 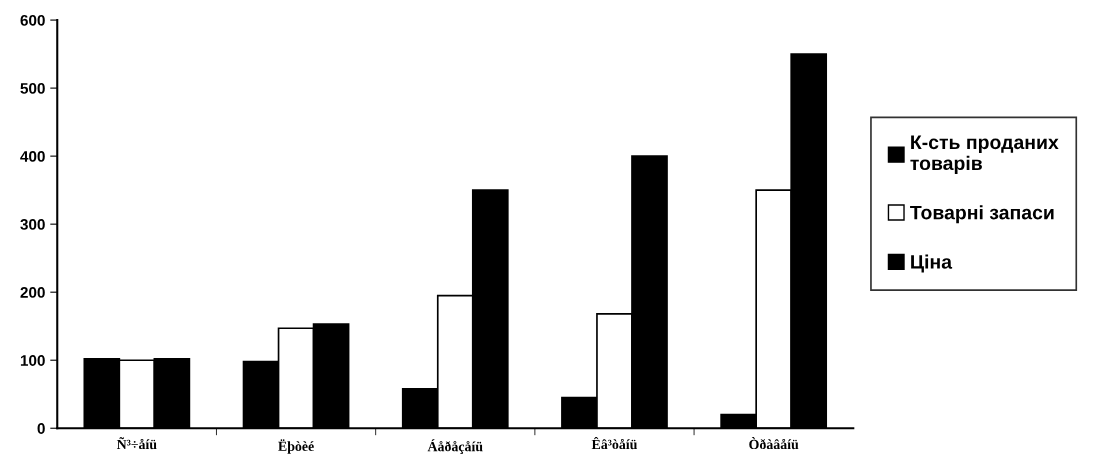 I want to click on x-tick-label: Ëþòèé, so click(x=296, y=446).